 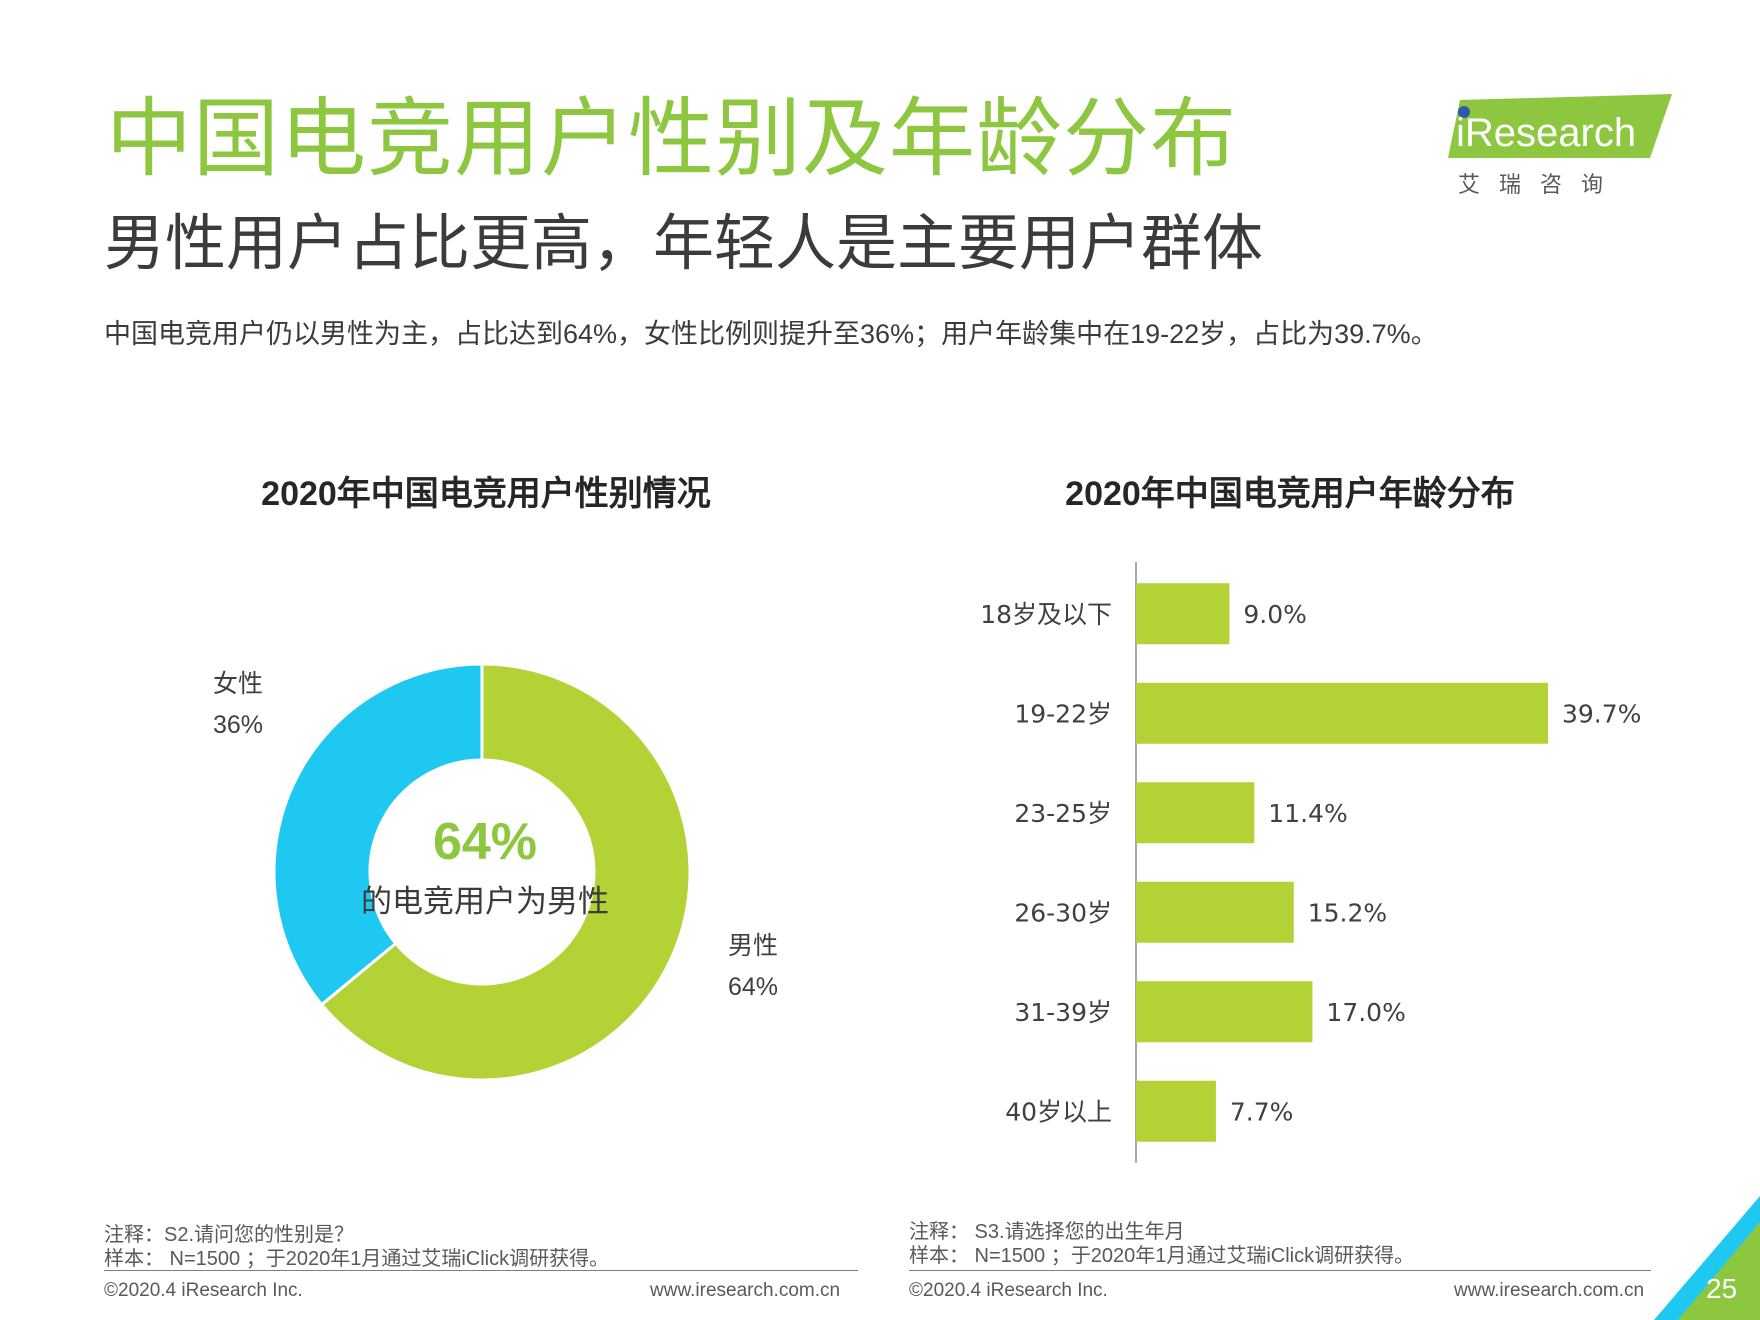 What do you see at coordinates (1533, 185) in the screenshot?
I see `logo-cn-text: 艾 瑞 咨 询` at bounding box center [1533, 185].